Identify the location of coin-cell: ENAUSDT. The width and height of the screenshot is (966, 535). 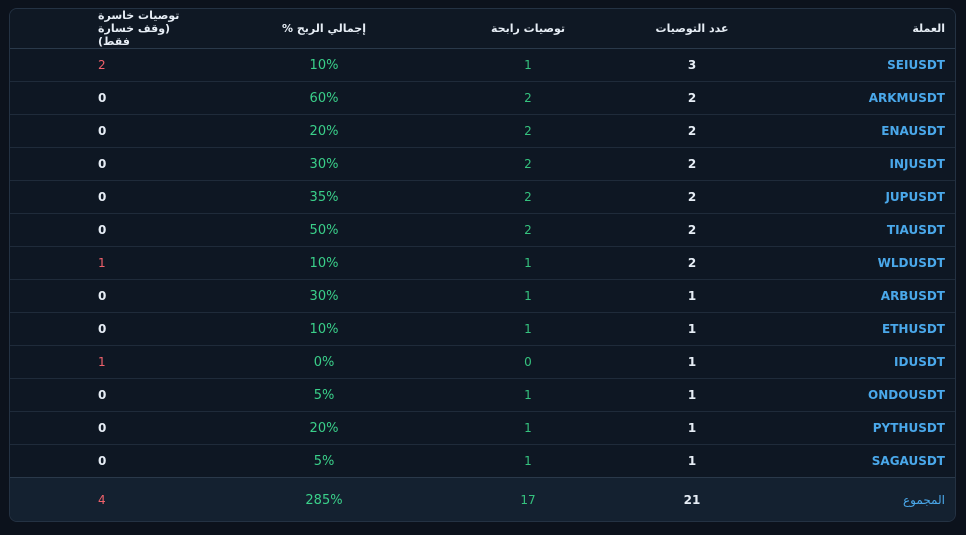
(868, 131).